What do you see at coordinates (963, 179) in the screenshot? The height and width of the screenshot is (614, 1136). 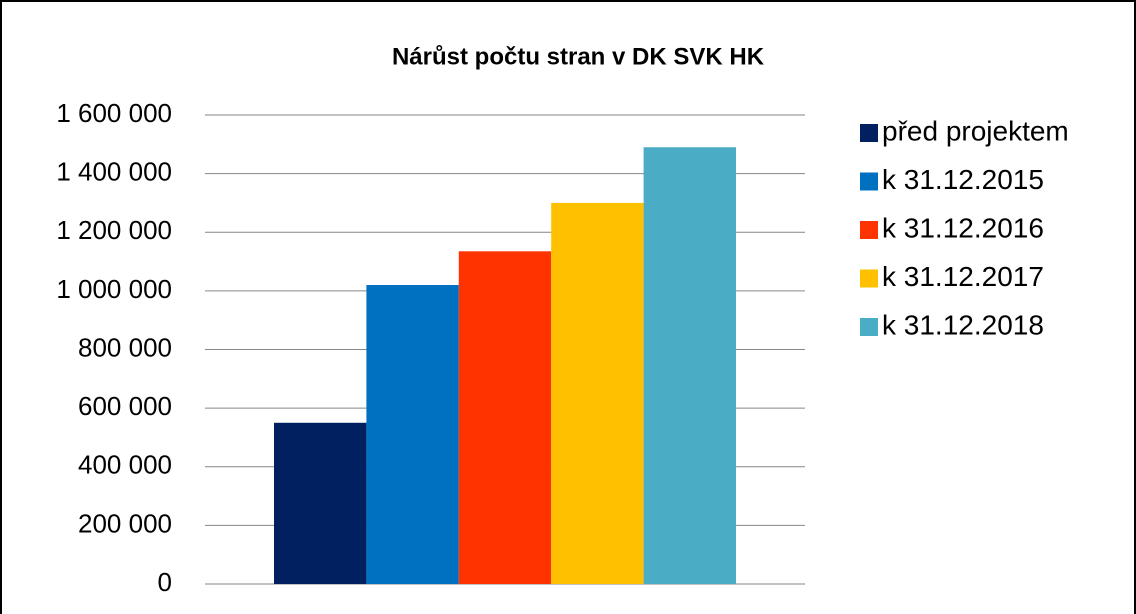 I see `legend-label: k 31.12.2015` at bounding box center [963, 179].